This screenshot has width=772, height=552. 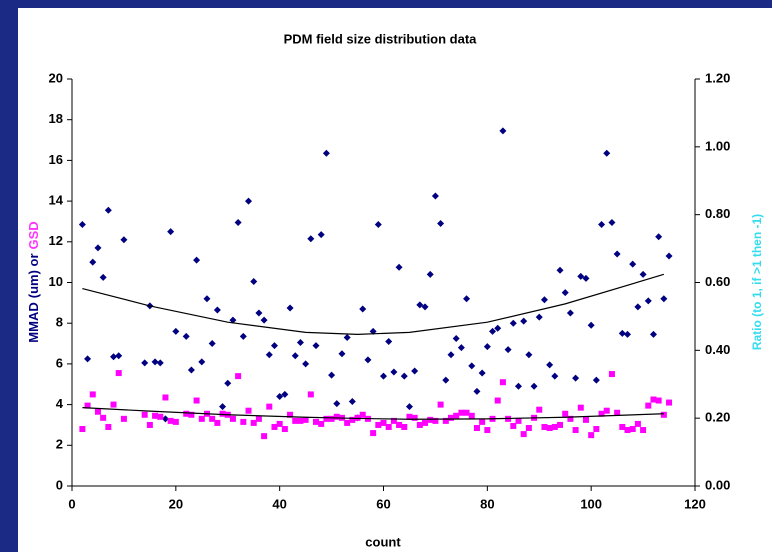 I want to click on y2-tick-label: 0.20, so click(x=717, y=417).